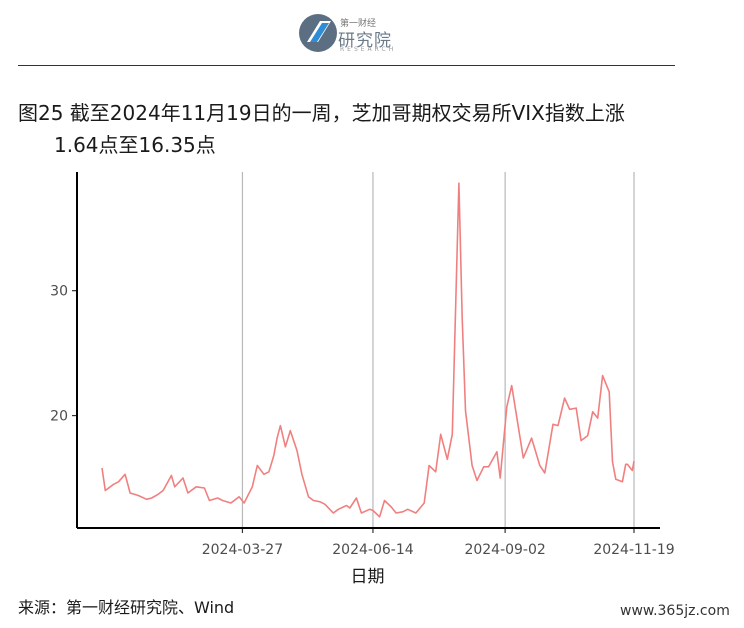  Describe the element at coordinates (135, 145) in the screenshot. I see `figure-title-line2: 1.64点至16.35点` at that location.